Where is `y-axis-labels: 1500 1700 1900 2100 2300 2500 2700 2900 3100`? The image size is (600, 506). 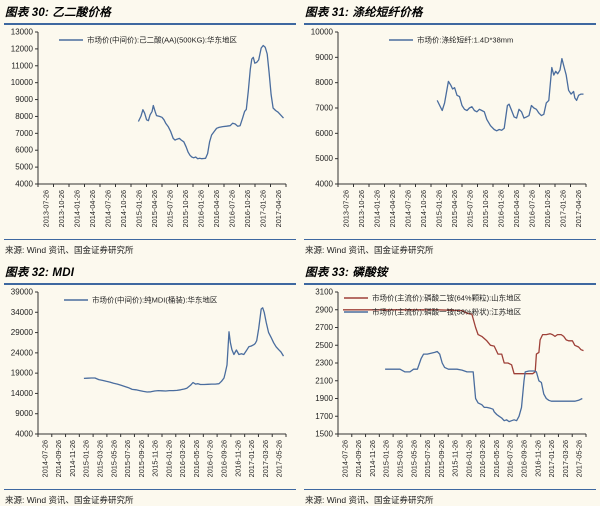 y-axis-labels: 1500 1700 1900 2100 2300 2500 2700 2900 3100 is located at coordinates (326, 363).